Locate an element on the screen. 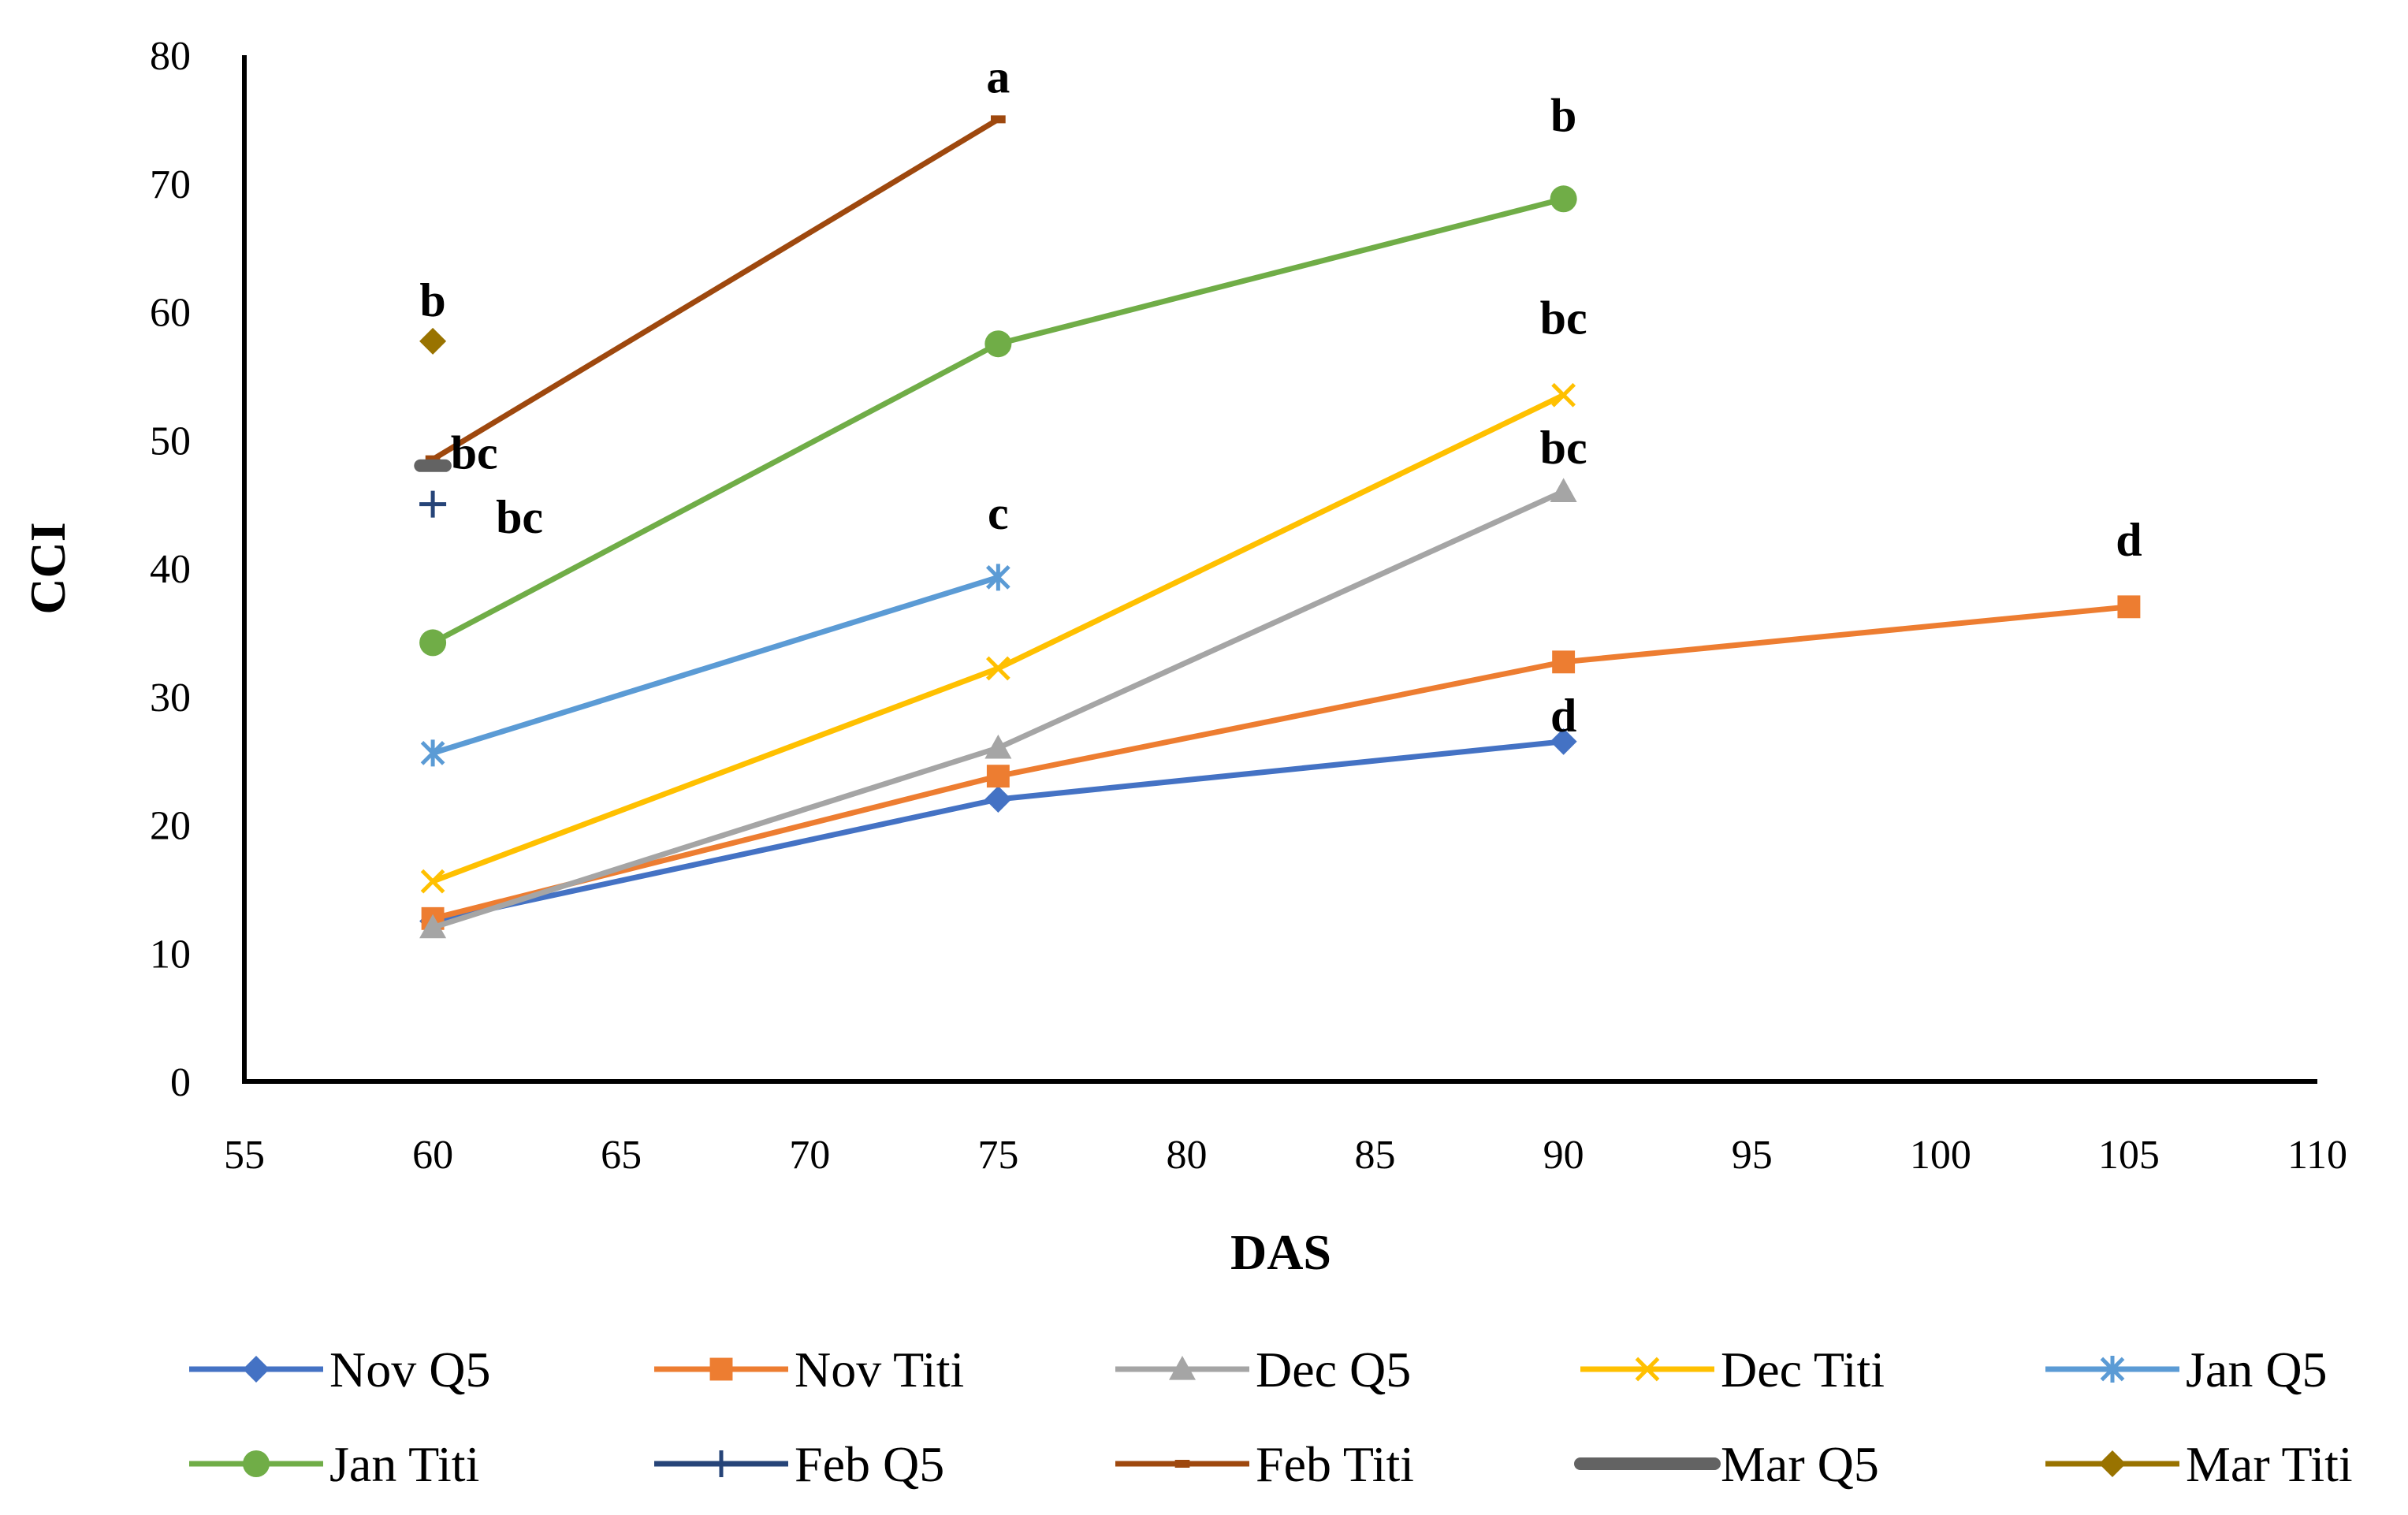 This screenshot has height=1515, width=2408. x-tick-label: 80 is located at coordinates (1186, 1155).